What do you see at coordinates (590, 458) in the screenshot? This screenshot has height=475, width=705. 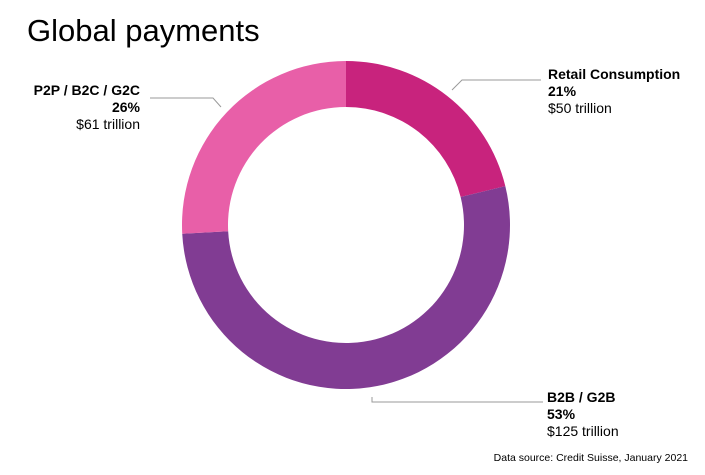 I see `data-source-note: Data source: Credit Suisse, January 2021` at bounding box center [590, 458].